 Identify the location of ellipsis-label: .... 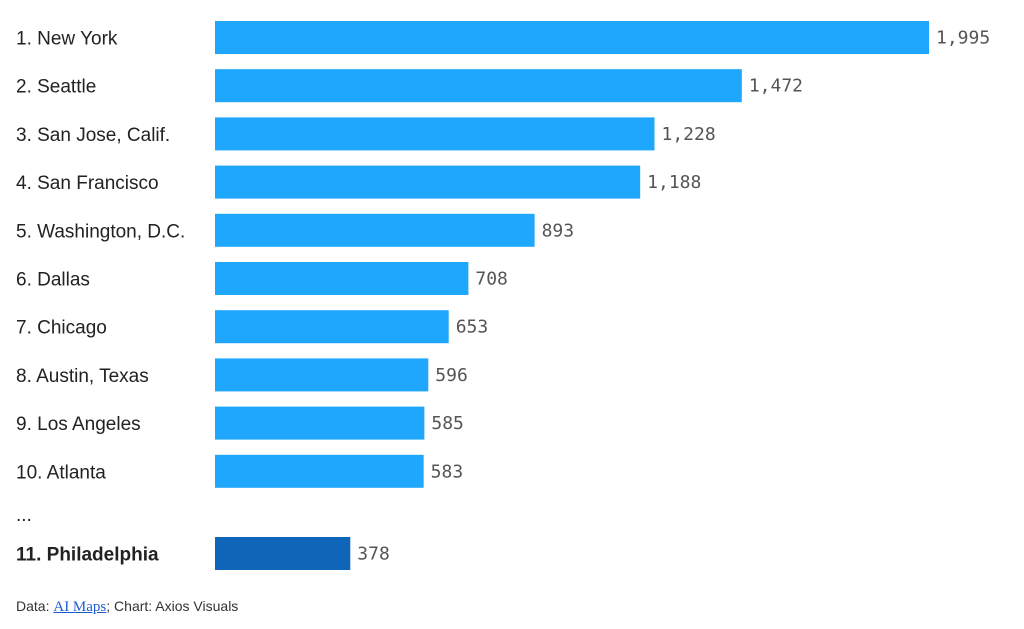
(24, 515).